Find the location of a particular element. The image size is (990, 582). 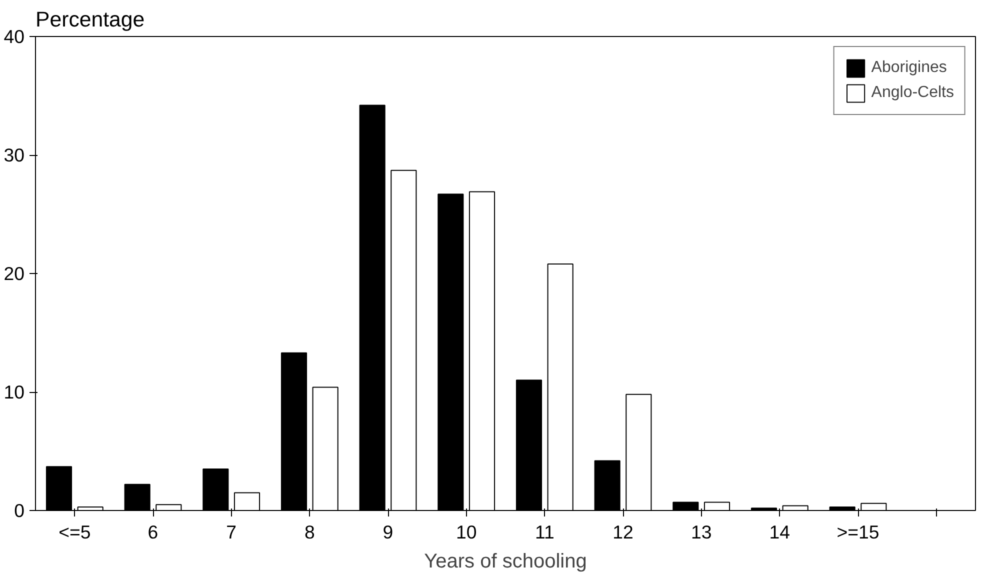

x-tick-label: <=5 is located at coordinates (74, 532).